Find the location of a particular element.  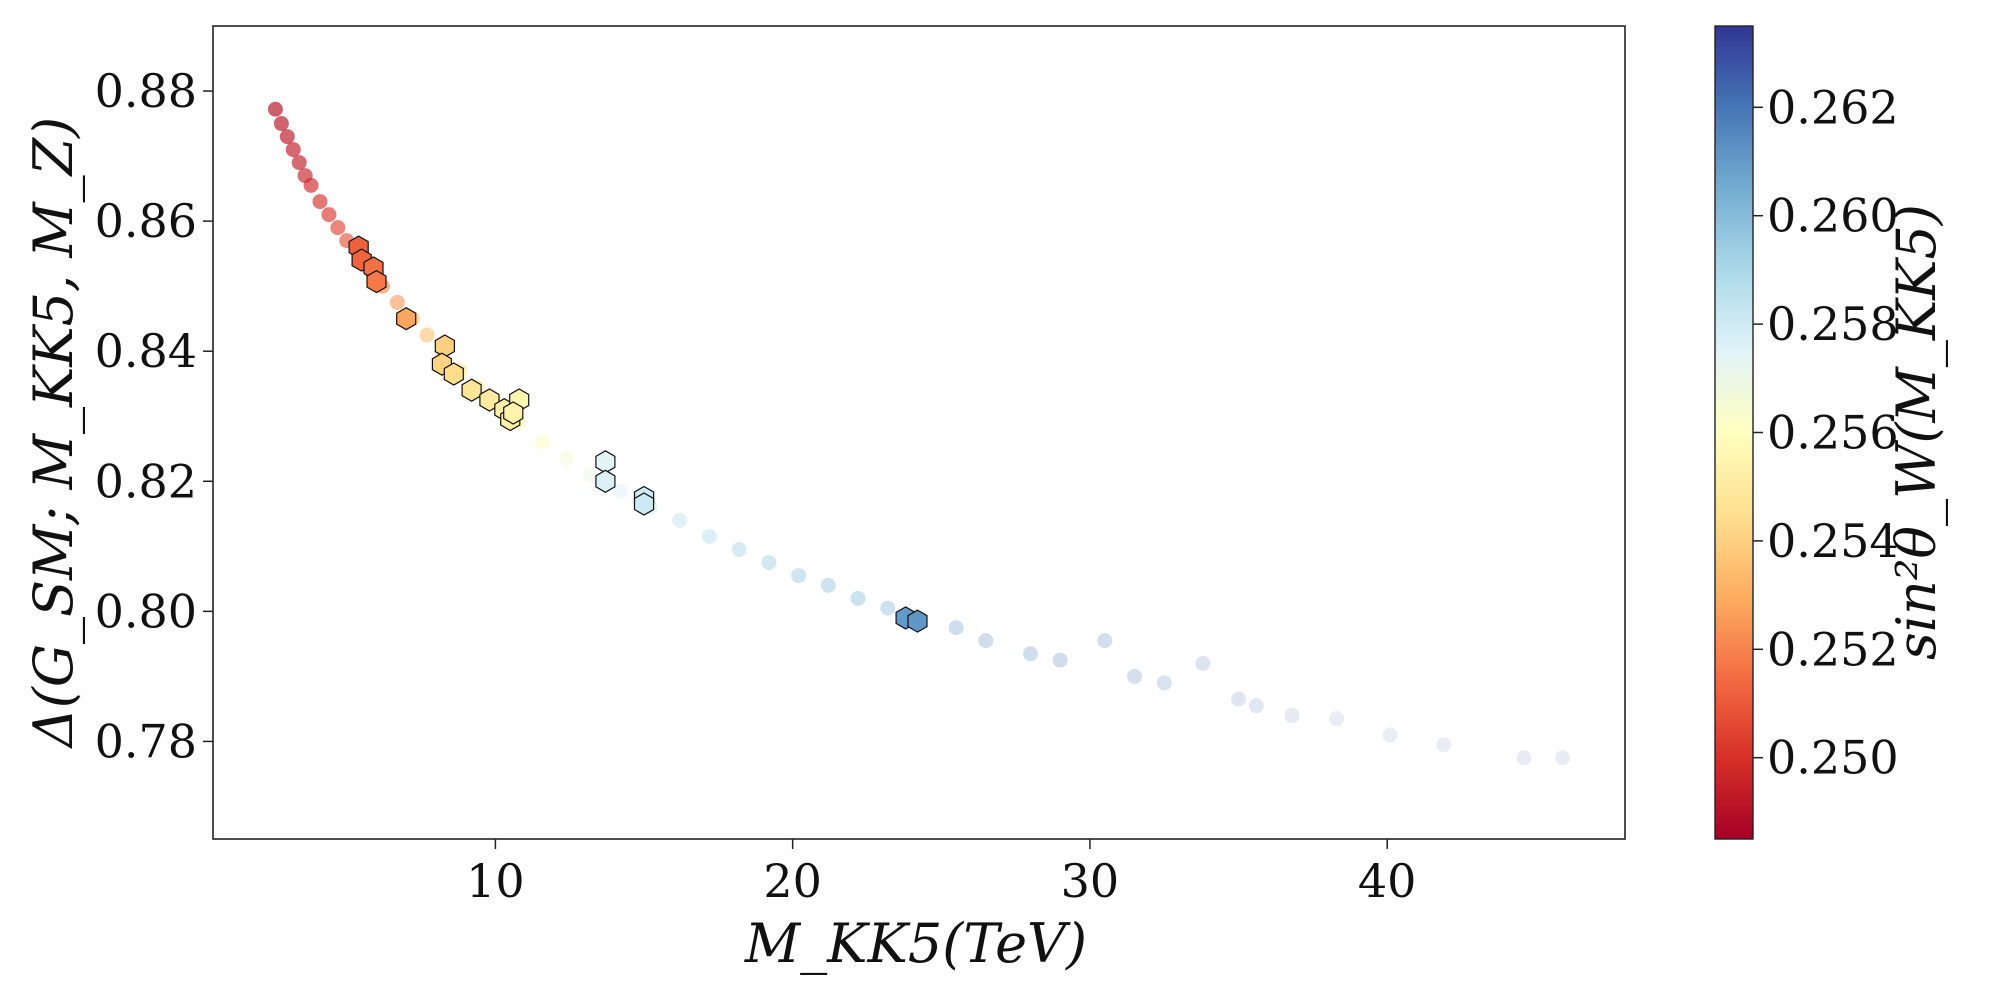

colorbar-ticks: 0.250 0.252 0.254 0.256 0.258 0.260 0.262 is located at coordinates (1826, 432).